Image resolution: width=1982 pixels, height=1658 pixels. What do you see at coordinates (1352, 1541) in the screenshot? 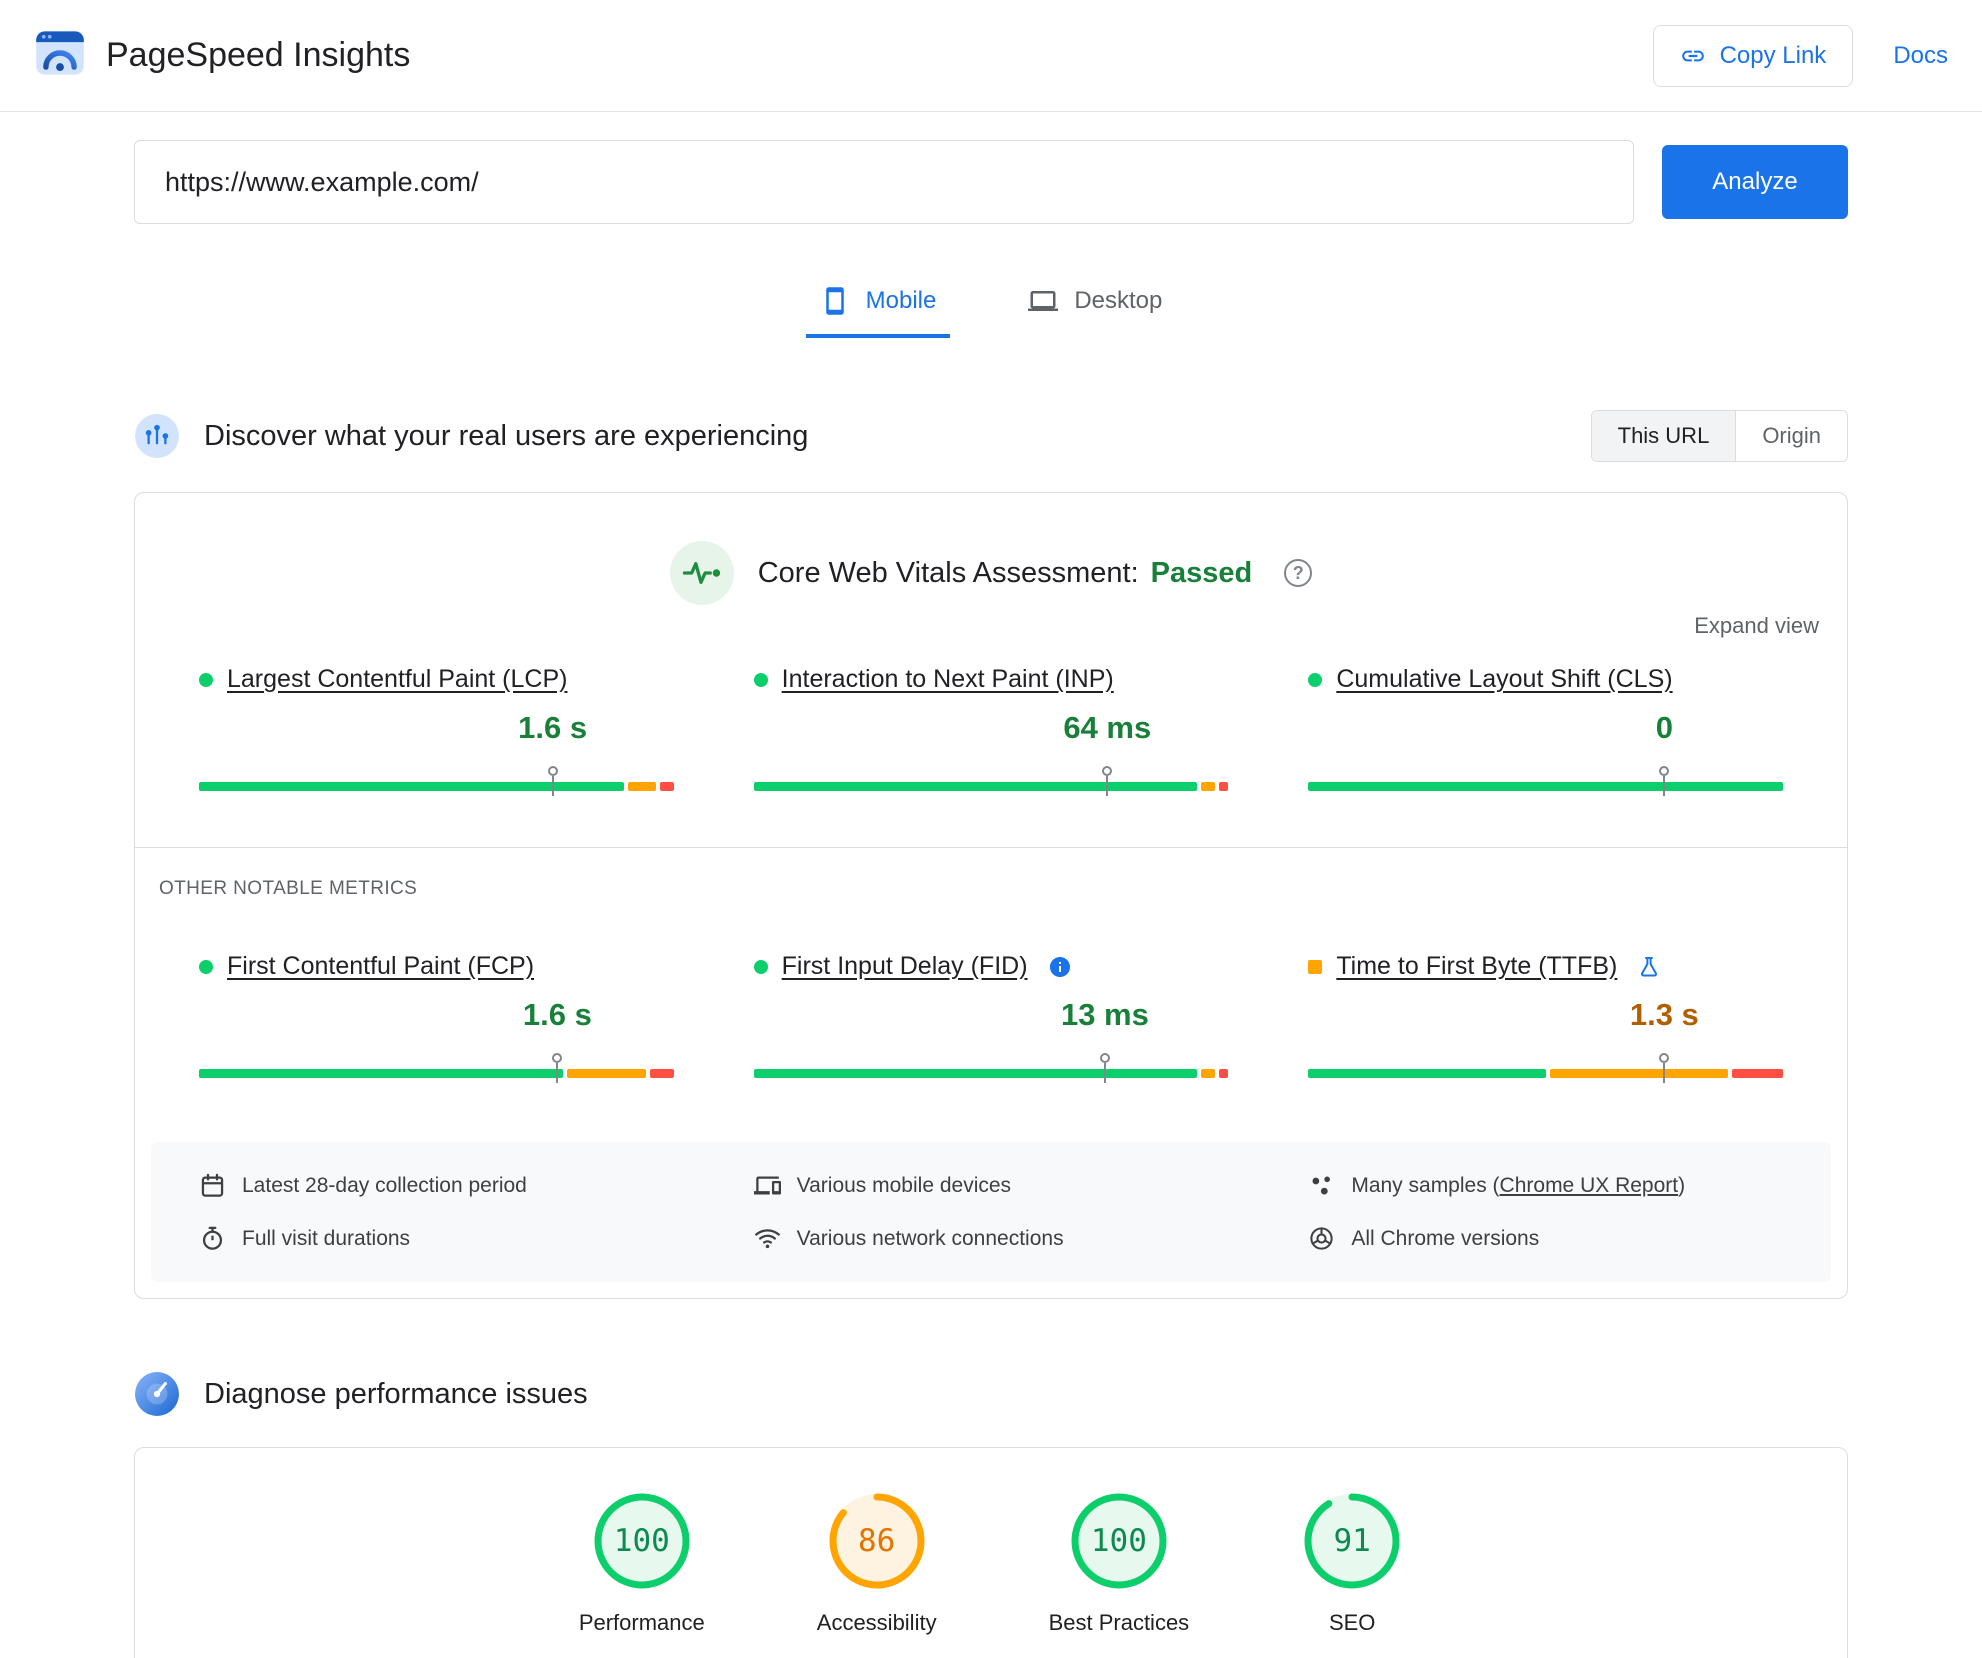
I see `seo-score: 91` at bounding box center [1352, 1541].